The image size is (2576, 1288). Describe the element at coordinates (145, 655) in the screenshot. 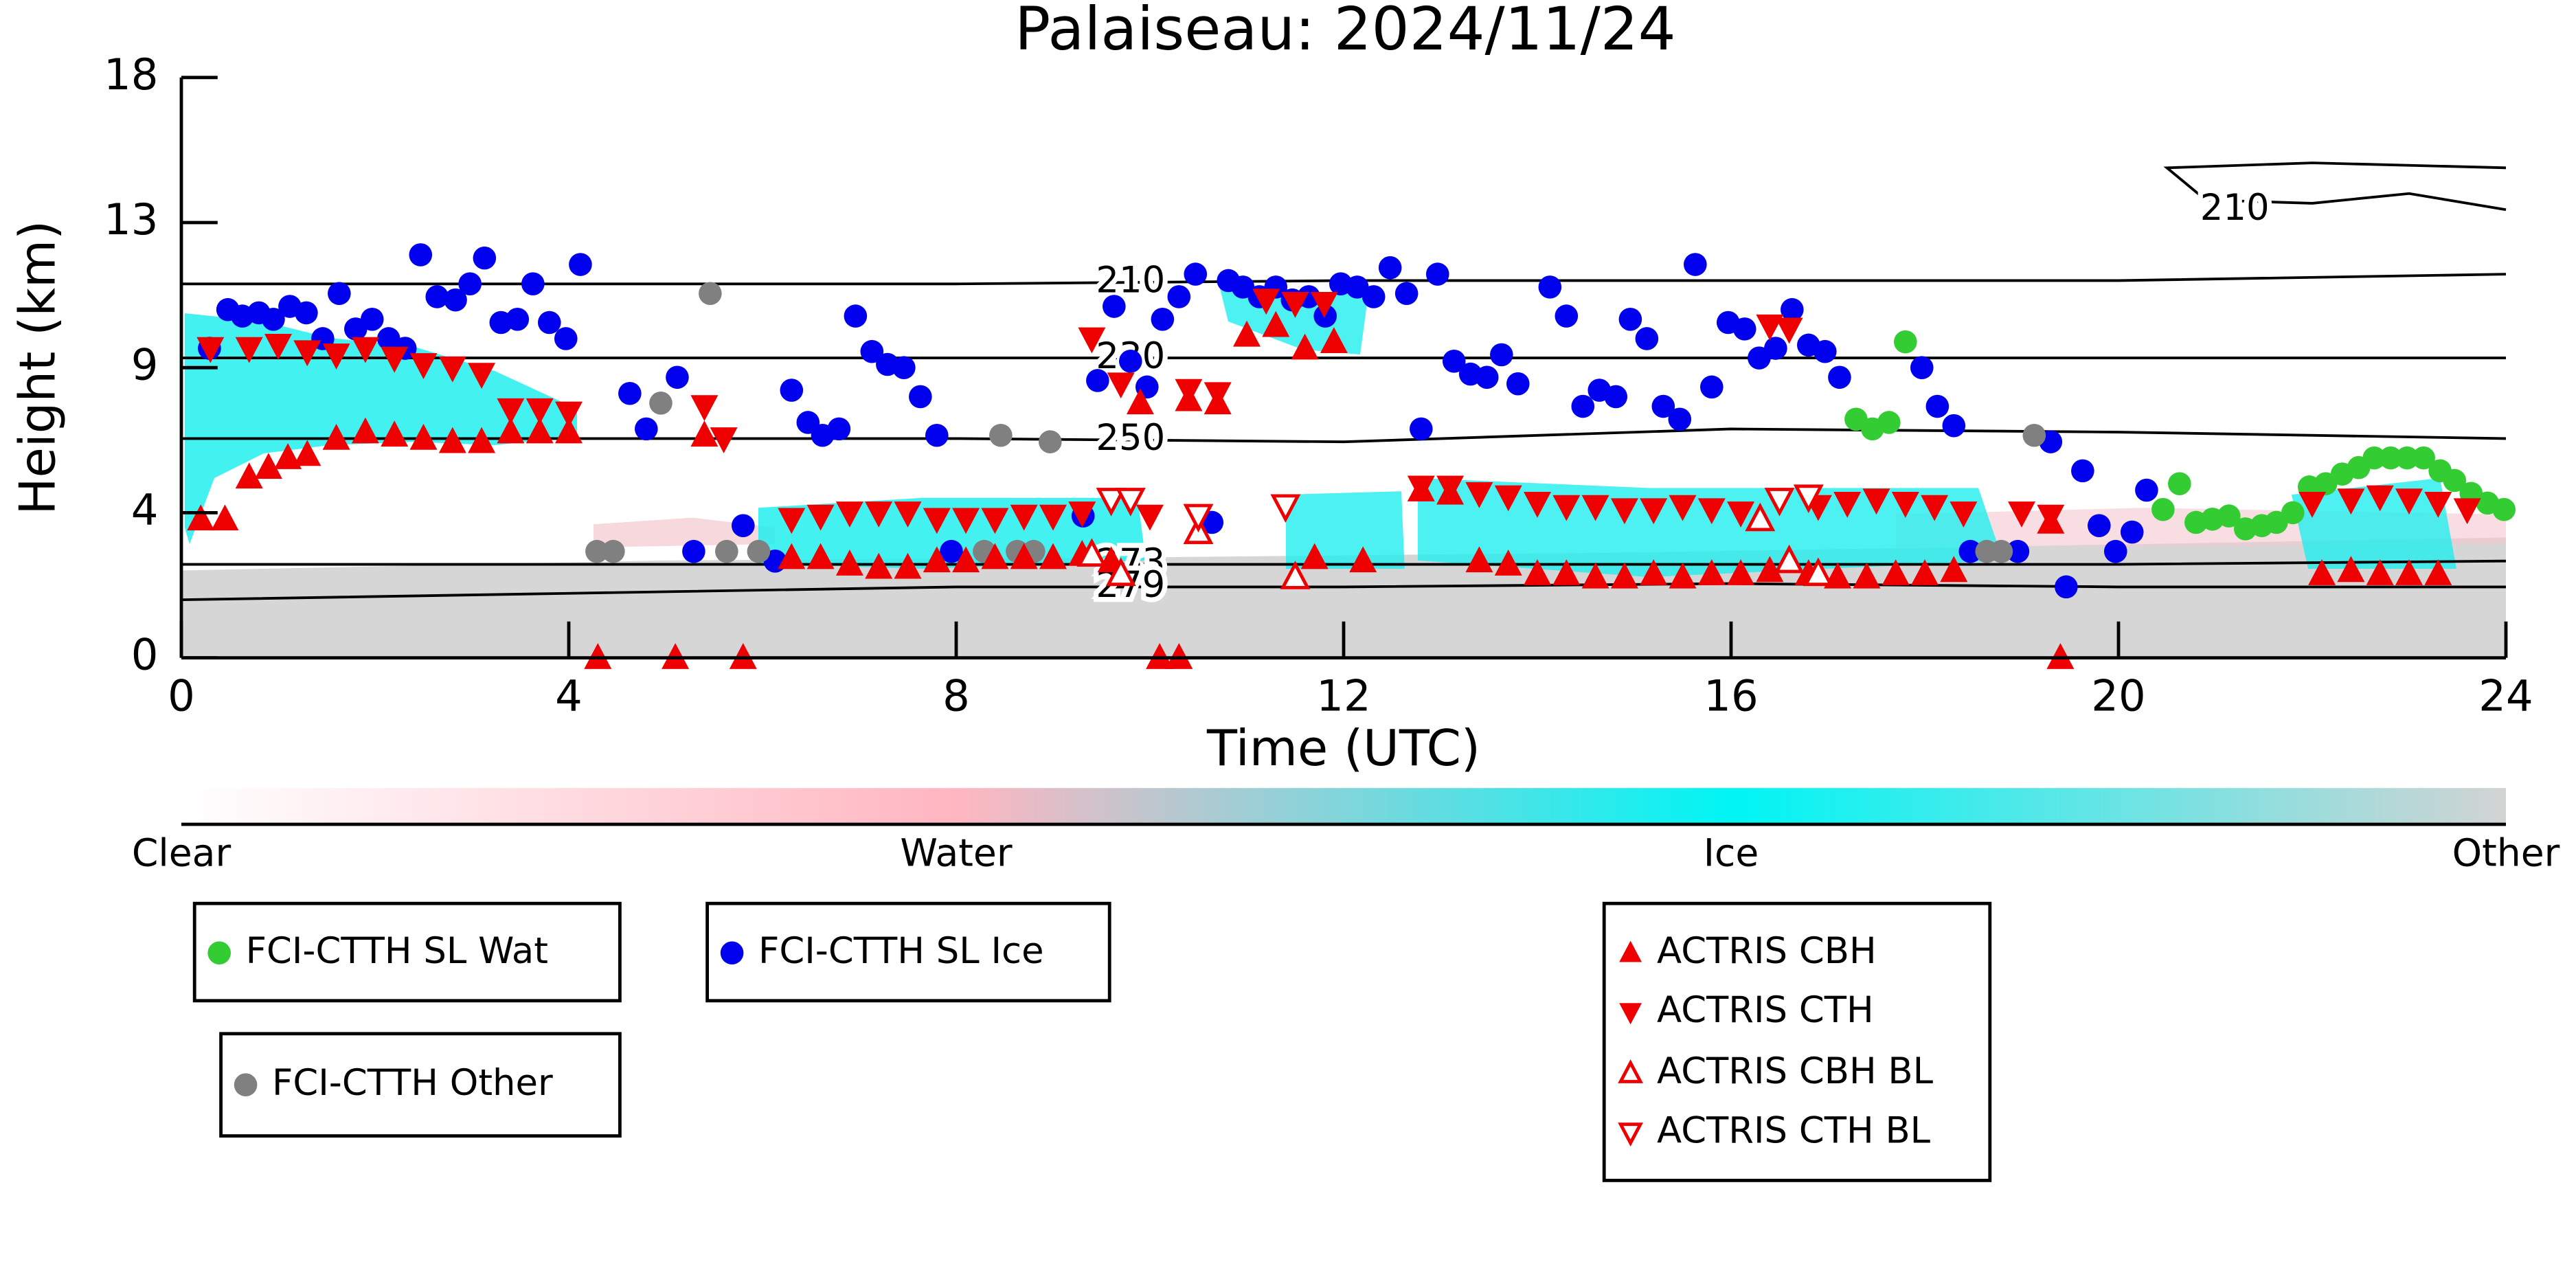

I see `y-tick-label: 0` at that location.